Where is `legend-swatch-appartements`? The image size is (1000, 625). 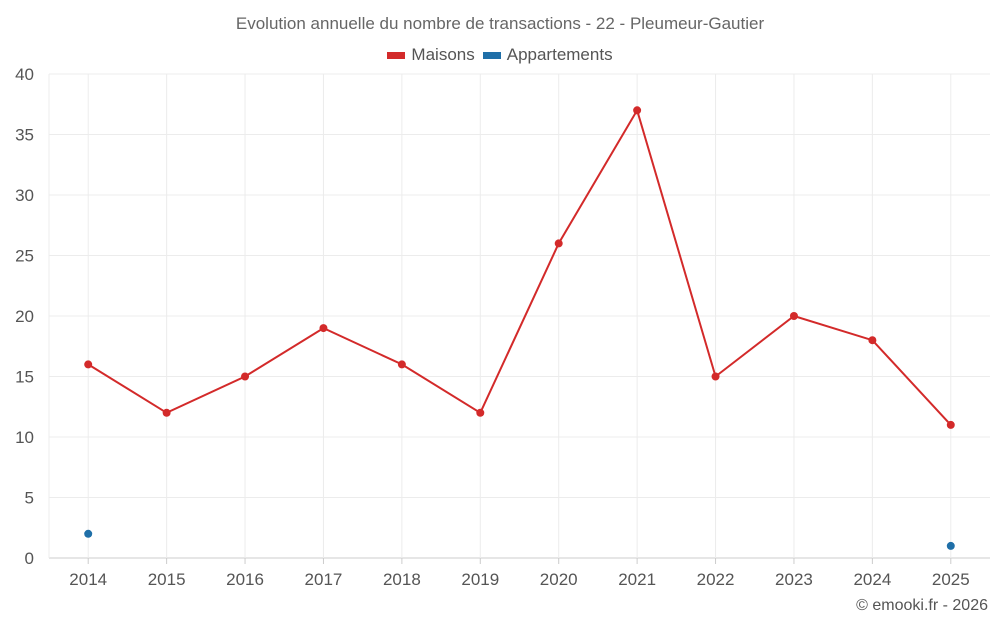
legend-swatch-appartements is located at coordinates (491, 55).